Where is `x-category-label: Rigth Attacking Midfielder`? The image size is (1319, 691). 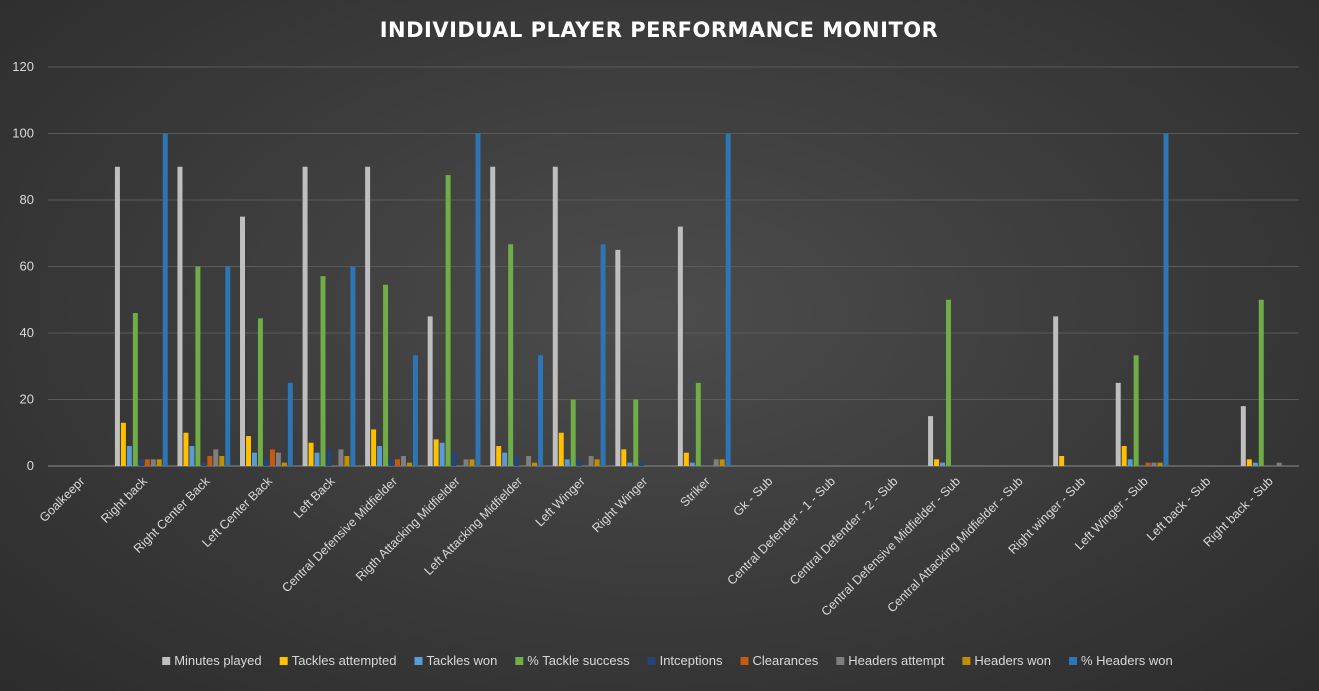 x-category-label: Rigth Attacking Midfielder is located at coordinates (408, 529).